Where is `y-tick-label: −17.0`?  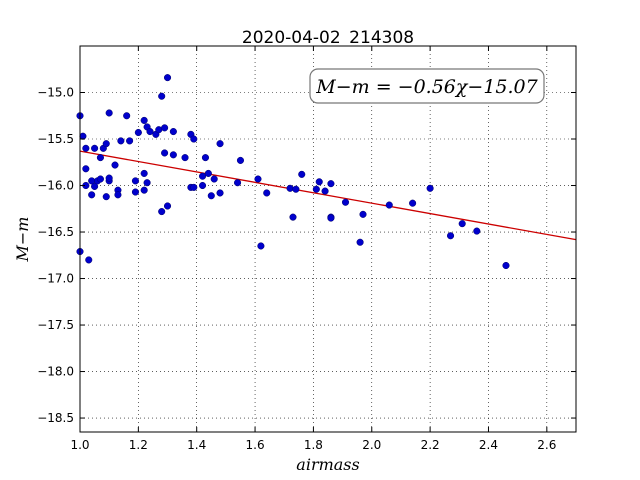 y-tick-label: −17.0 is located at coordinates (55, 279).